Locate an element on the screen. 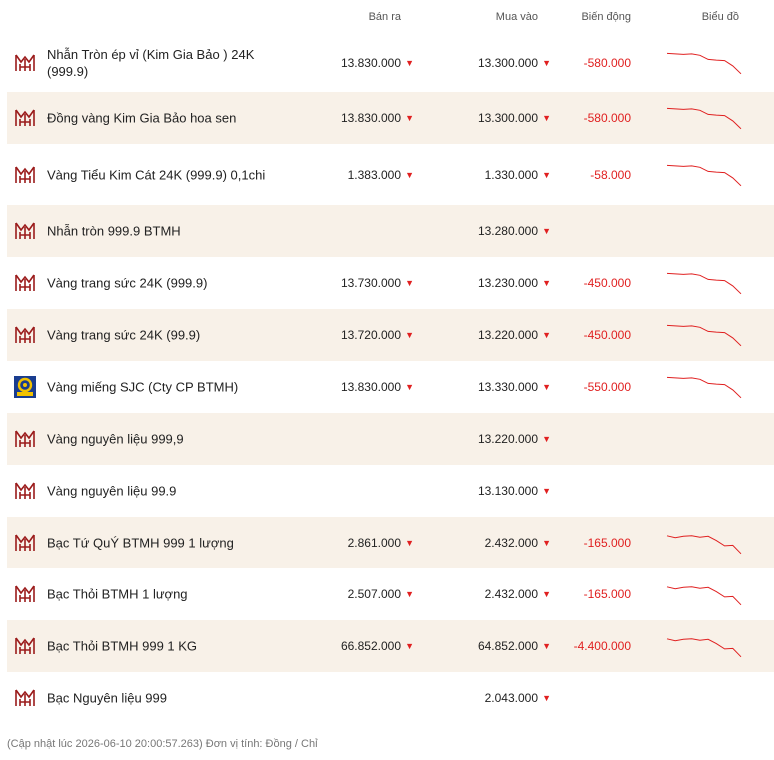 This screenshot has width=774, height=760. price-change: -450.000 is located at coordinates (607, 335).